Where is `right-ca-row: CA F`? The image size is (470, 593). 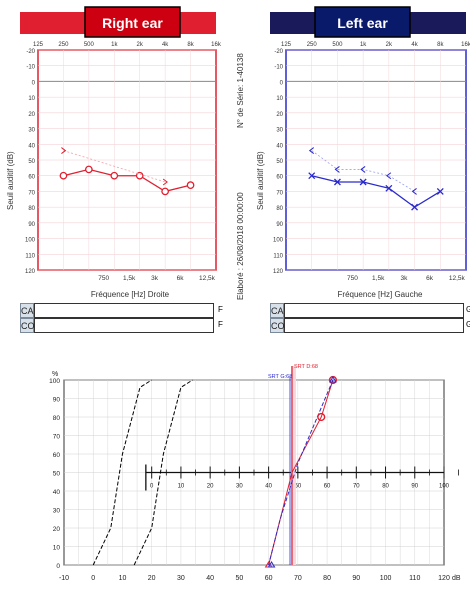 right-ca-row: CA F is located at coordinates (125, 310).